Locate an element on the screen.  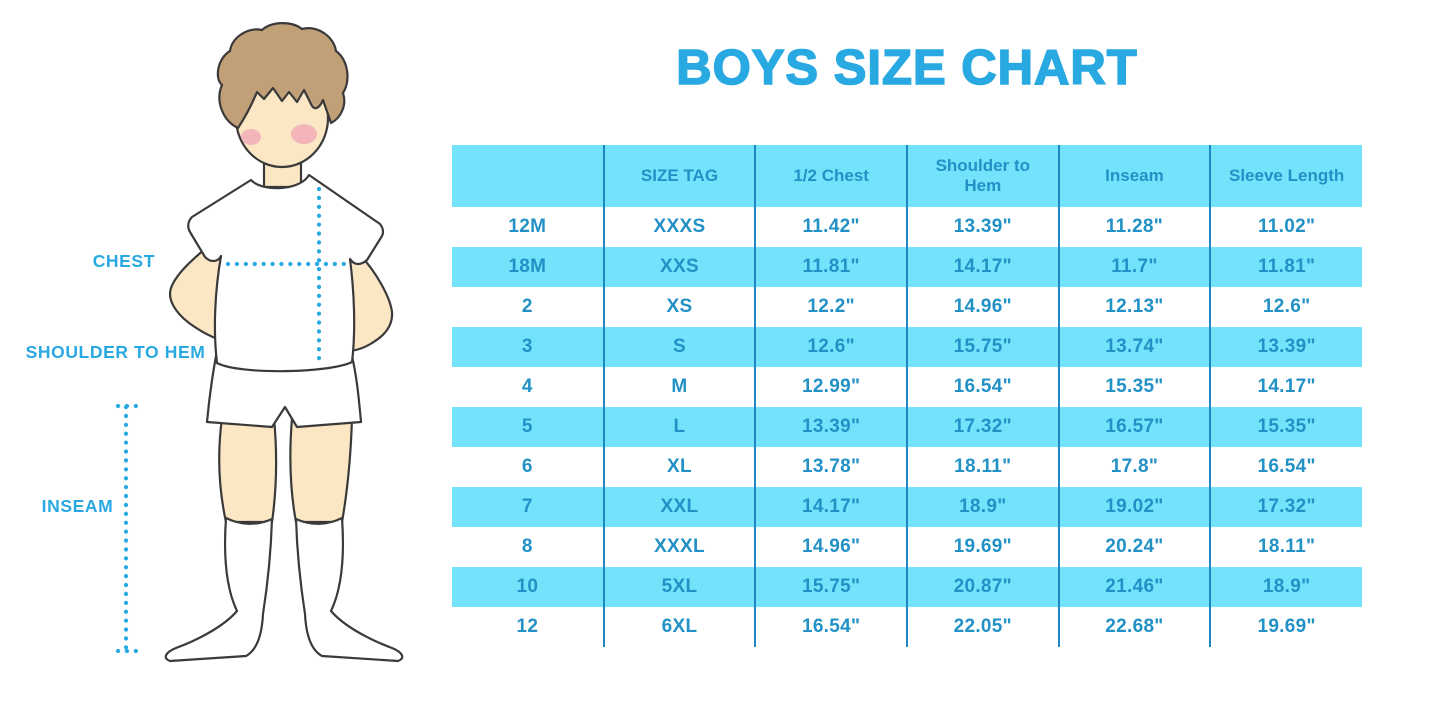
measurement-cell: M is located at coordinates (679, 387).